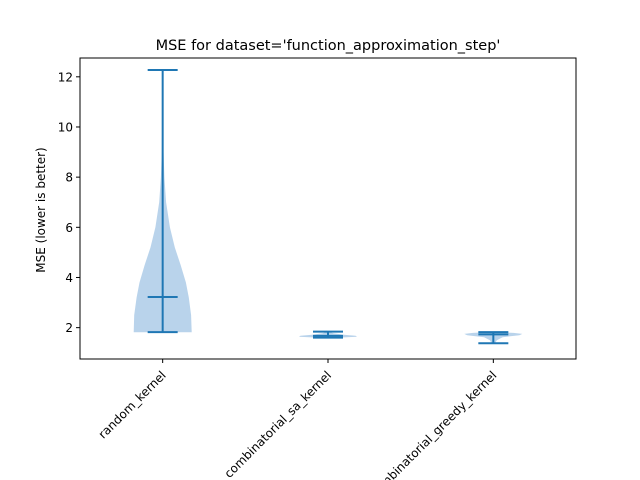 The height and width of the screenshot is (480, 640). Describe the element at coordinates (278, 424) in the screenshot. I see `x-tick-label: combinatorial_sa_kernel` at that location.